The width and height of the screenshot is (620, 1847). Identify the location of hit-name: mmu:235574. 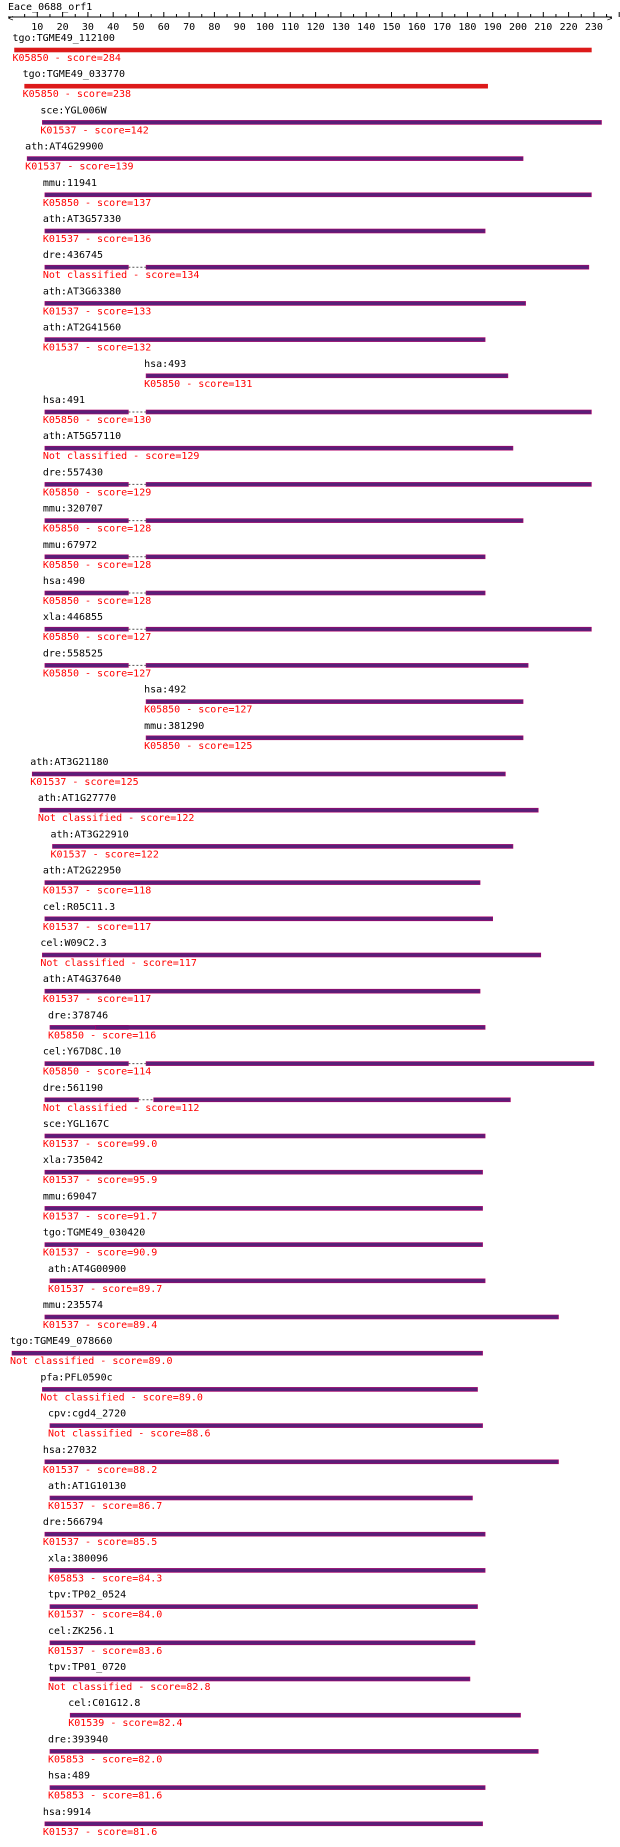
(73, 1305).